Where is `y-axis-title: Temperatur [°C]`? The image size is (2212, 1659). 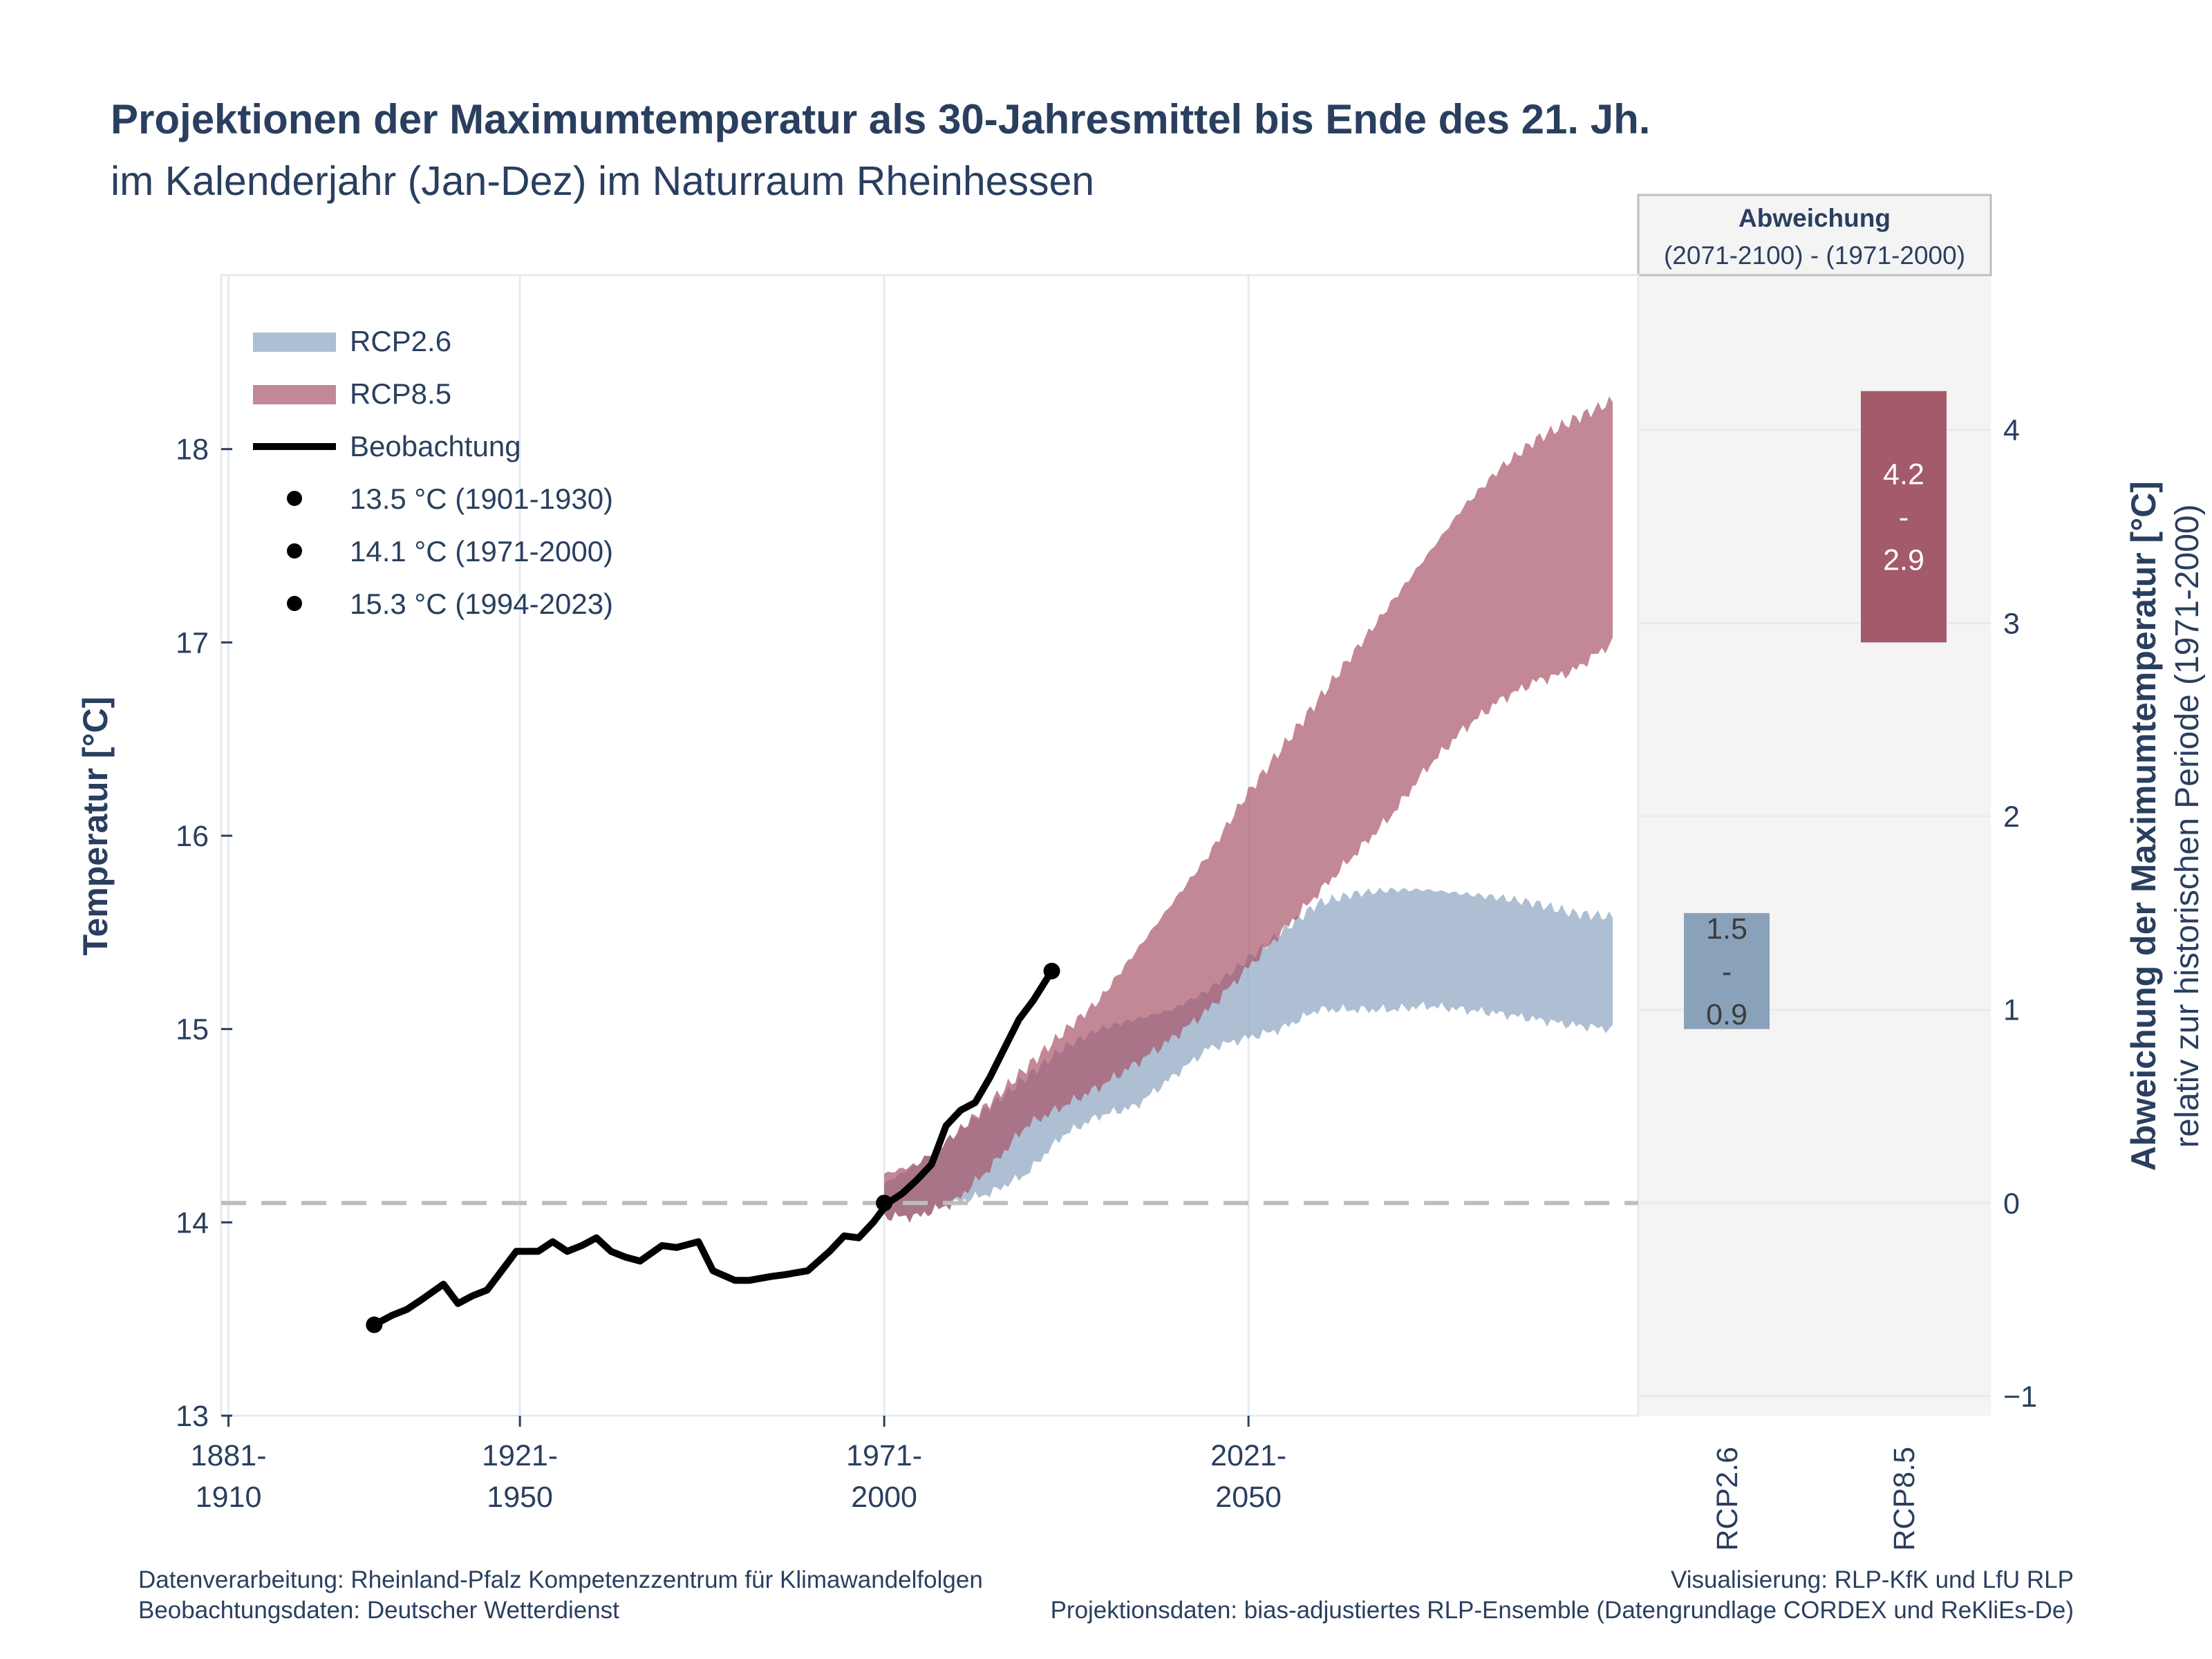
y-axis-title: Temperatur [°C] is located at coordinates (95, 826).